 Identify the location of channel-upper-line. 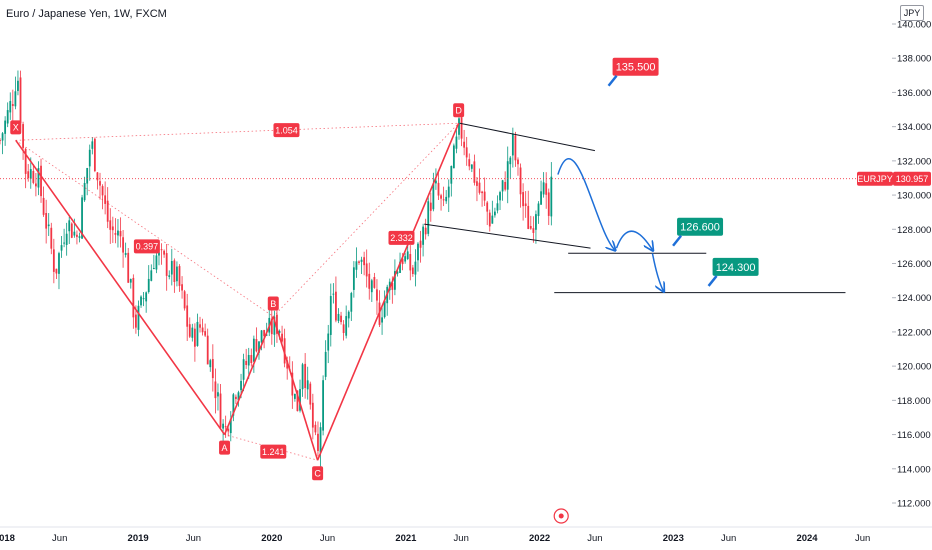
(527, 137).